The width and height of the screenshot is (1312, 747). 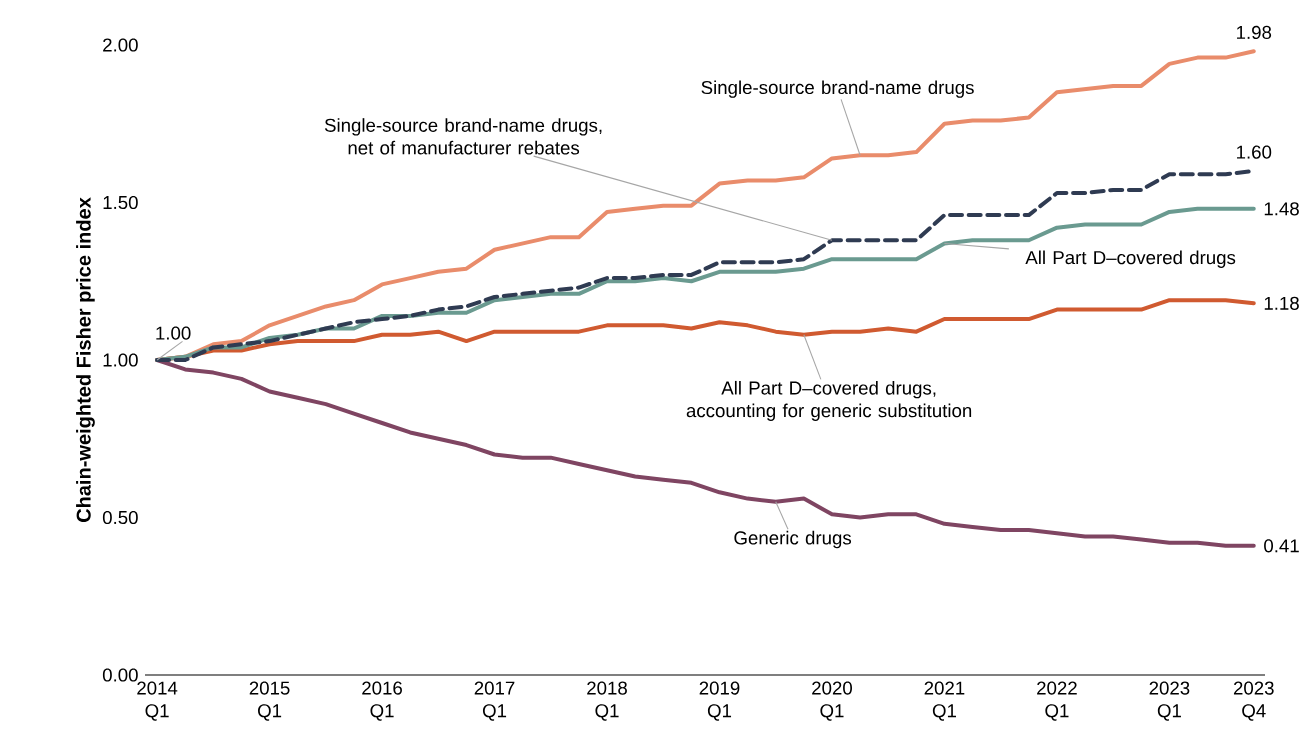 What do you see at coordinates (173, 333) in the screenshot?
I see `data-label: 1.00` at bounding box center [173, 333].